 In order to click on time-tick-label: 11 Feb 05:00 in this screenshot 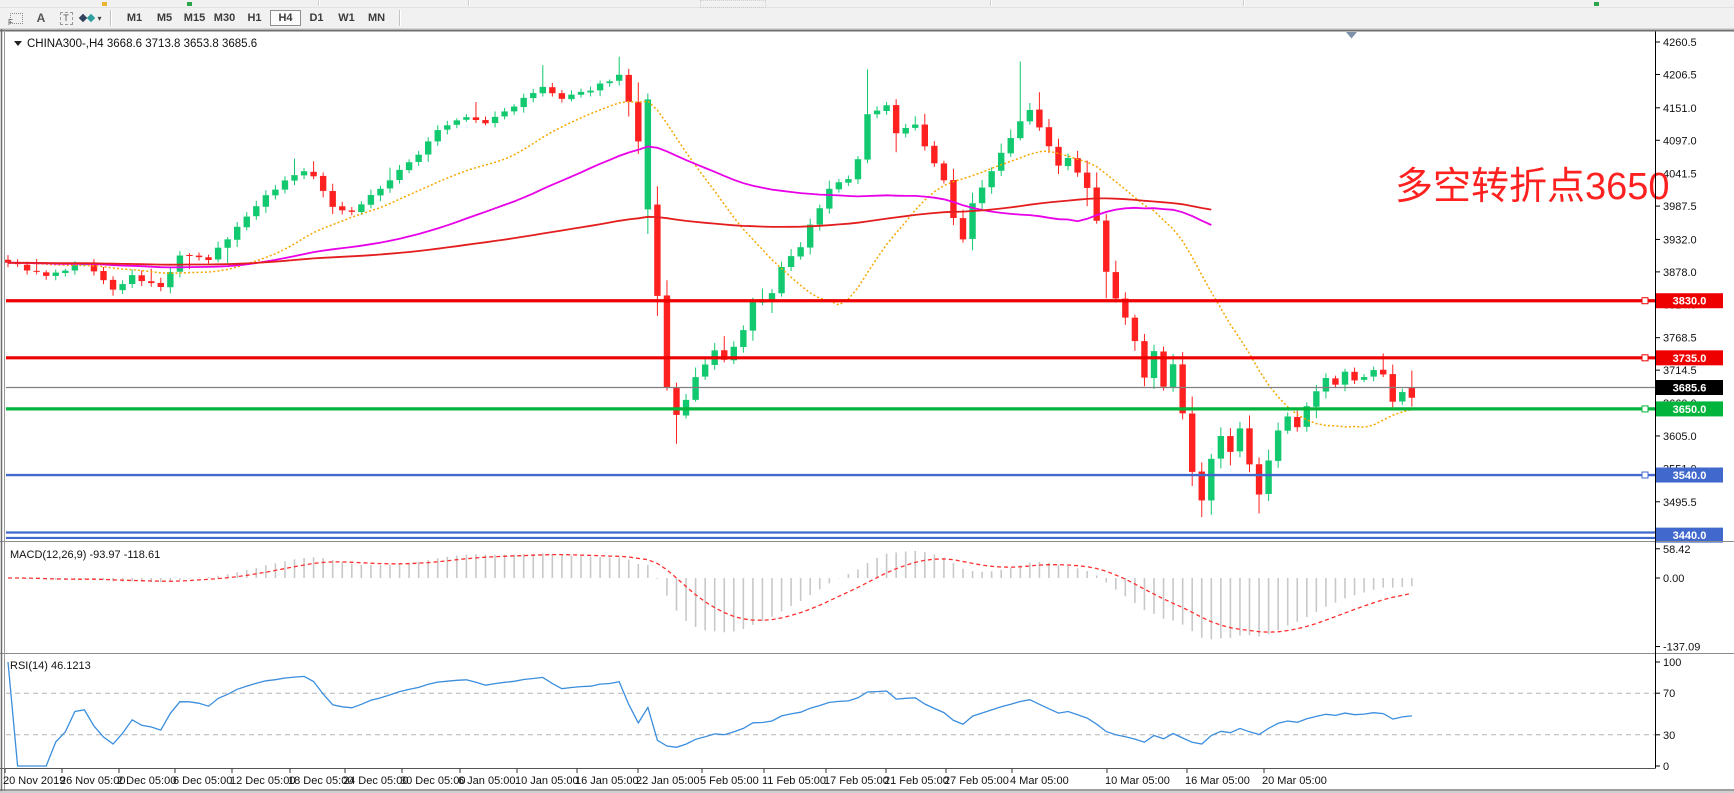, I will do `click(794, 781)`.